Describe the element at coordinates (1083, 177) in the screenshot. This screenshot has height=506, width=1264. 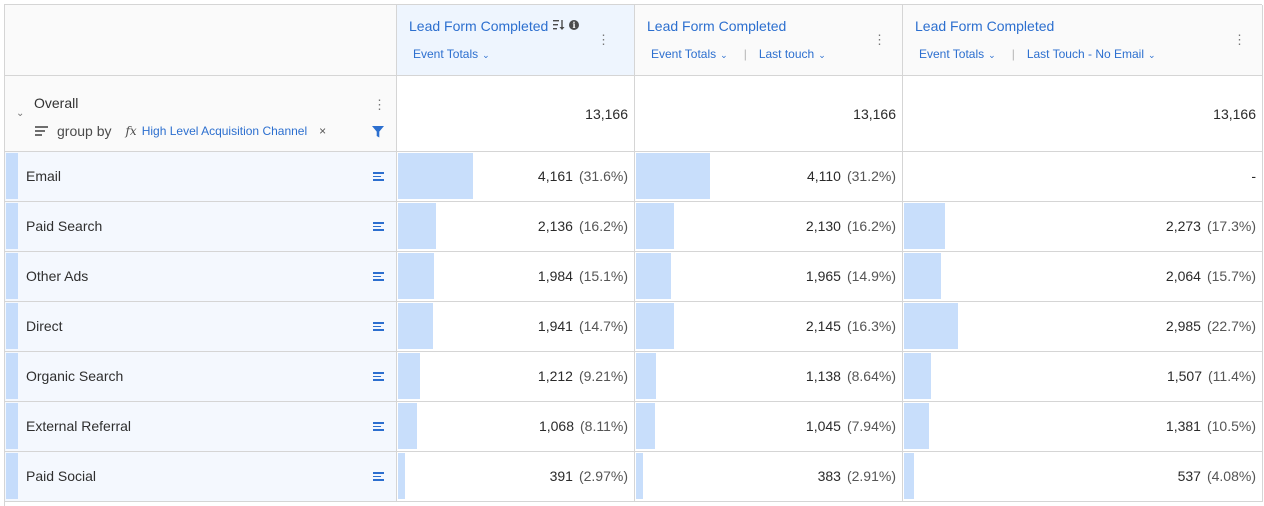
I see `table-cell: -` at that location.